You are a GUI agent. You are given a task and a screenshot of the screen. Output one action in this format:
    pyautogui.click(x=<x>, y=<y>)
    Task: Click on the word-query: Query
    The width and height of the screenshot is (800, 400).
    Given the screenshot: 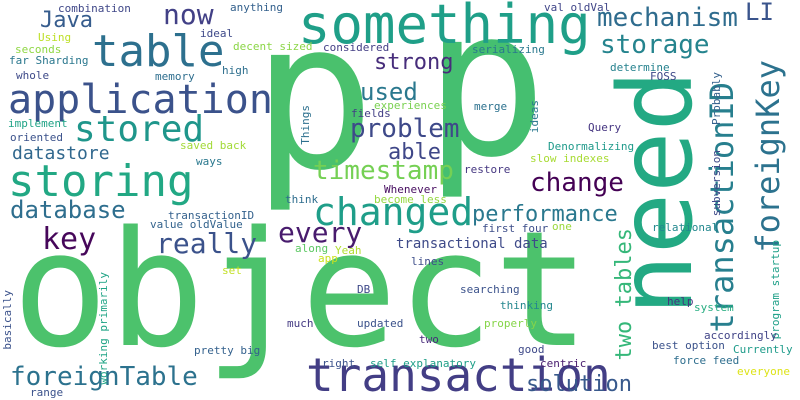 What is the action you would take?
    pyautogui.click(x=605, y=127)
    